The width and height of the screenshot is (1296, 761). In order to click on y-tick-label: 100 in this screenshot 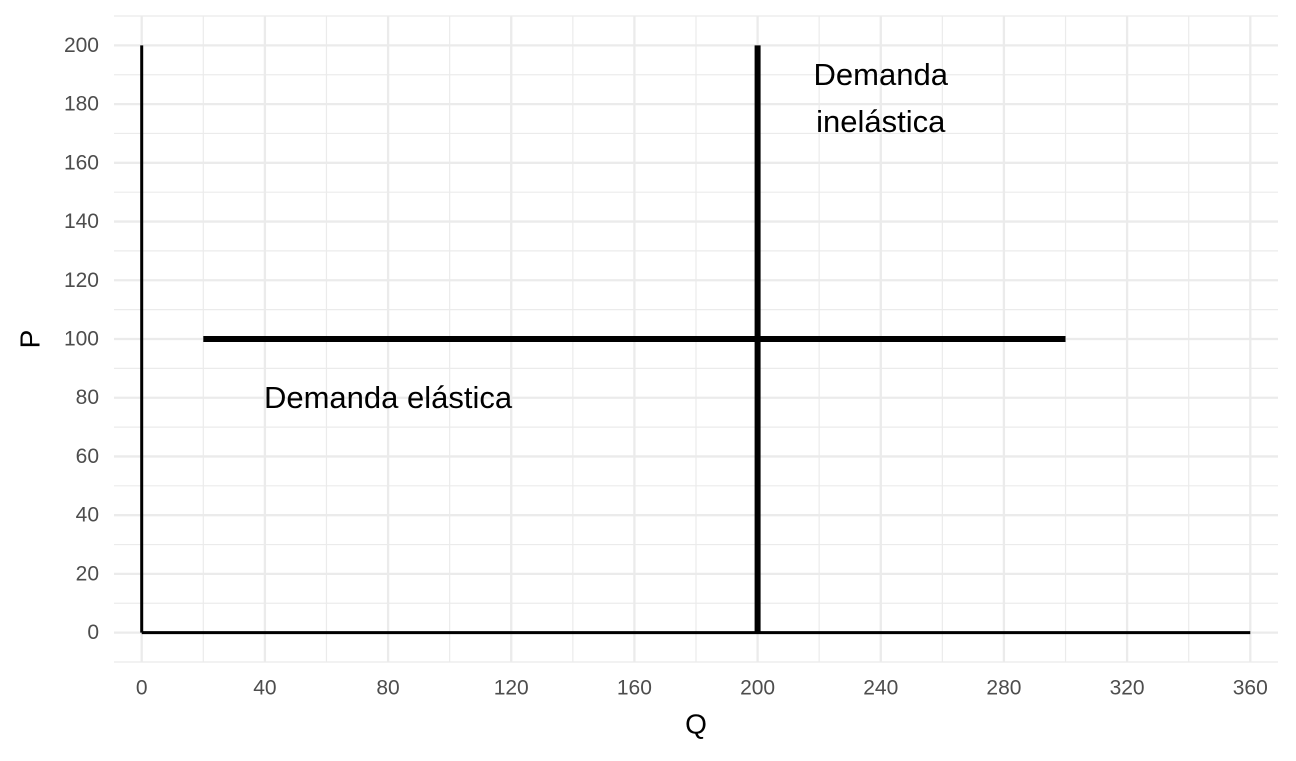, I will do `click(81, 339)`.